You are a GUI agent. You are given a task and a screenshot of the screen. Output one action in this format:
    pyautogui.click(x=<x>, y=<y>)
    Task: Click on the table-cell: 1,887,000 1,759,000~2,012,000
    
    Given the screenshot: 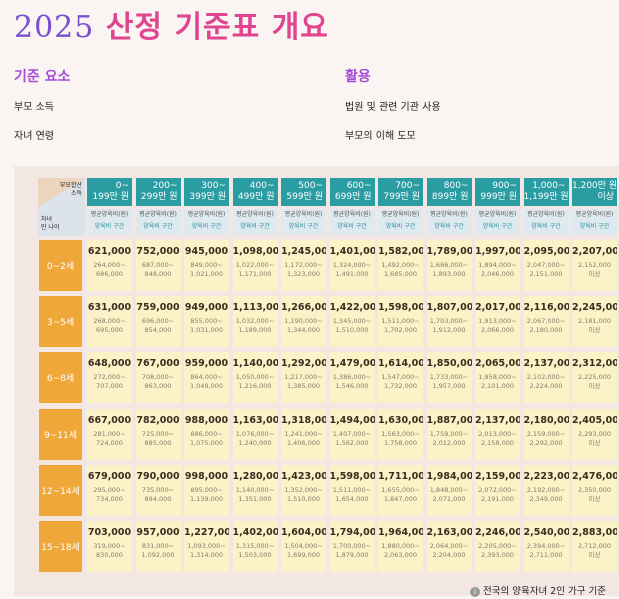 What is the action you would take?
    pyautogui.click(x=449, y=434)
    